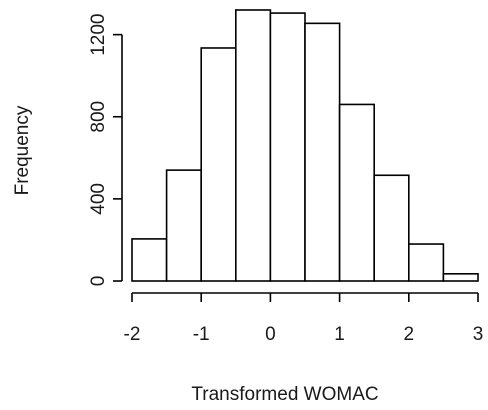 This screenshot has width=488, height=410. I want to click on y-tick-label: 0, so click(98, 281).